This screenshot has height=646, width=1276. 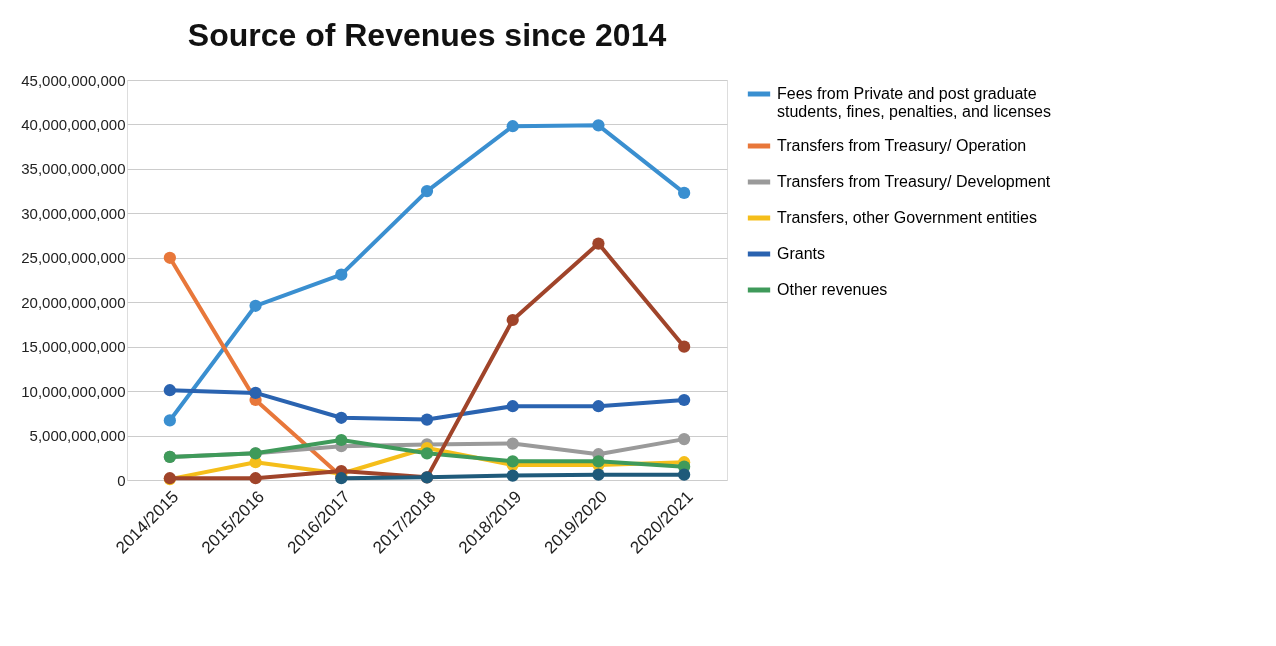 What do you see at coordinates (73, 169) in the screenshot?
I see `y-tick-label: 35,000,000,000` at bounding box center [73, 169].